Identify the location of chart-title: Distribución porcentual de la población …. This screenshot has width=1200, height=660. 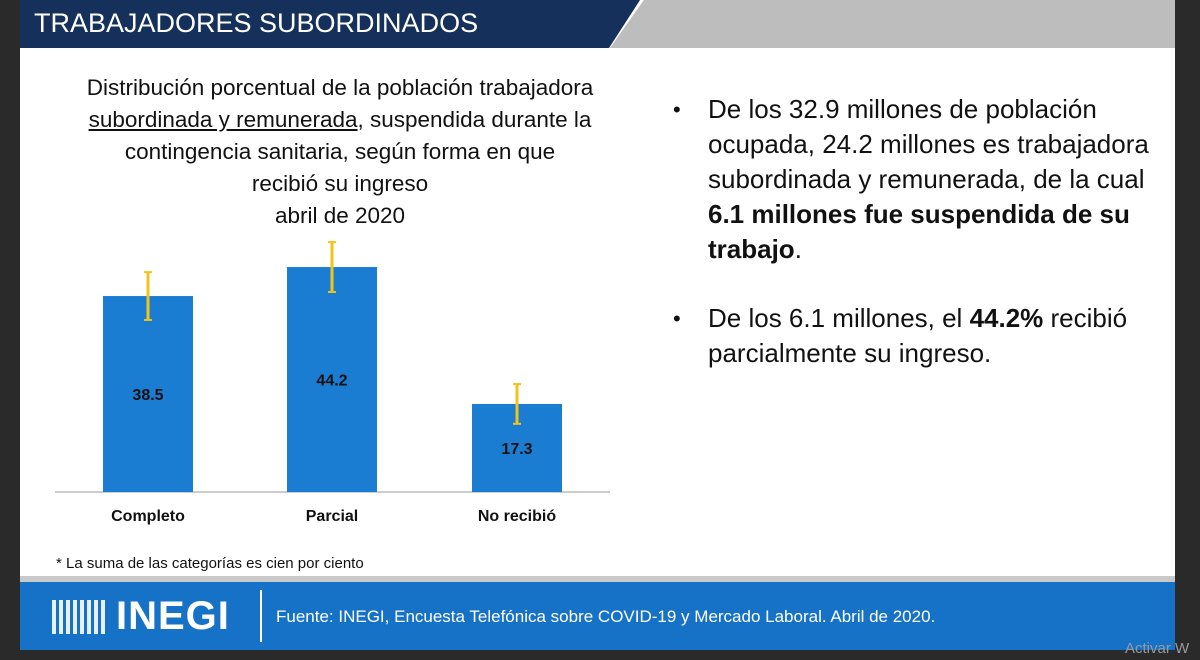
(340, 152).